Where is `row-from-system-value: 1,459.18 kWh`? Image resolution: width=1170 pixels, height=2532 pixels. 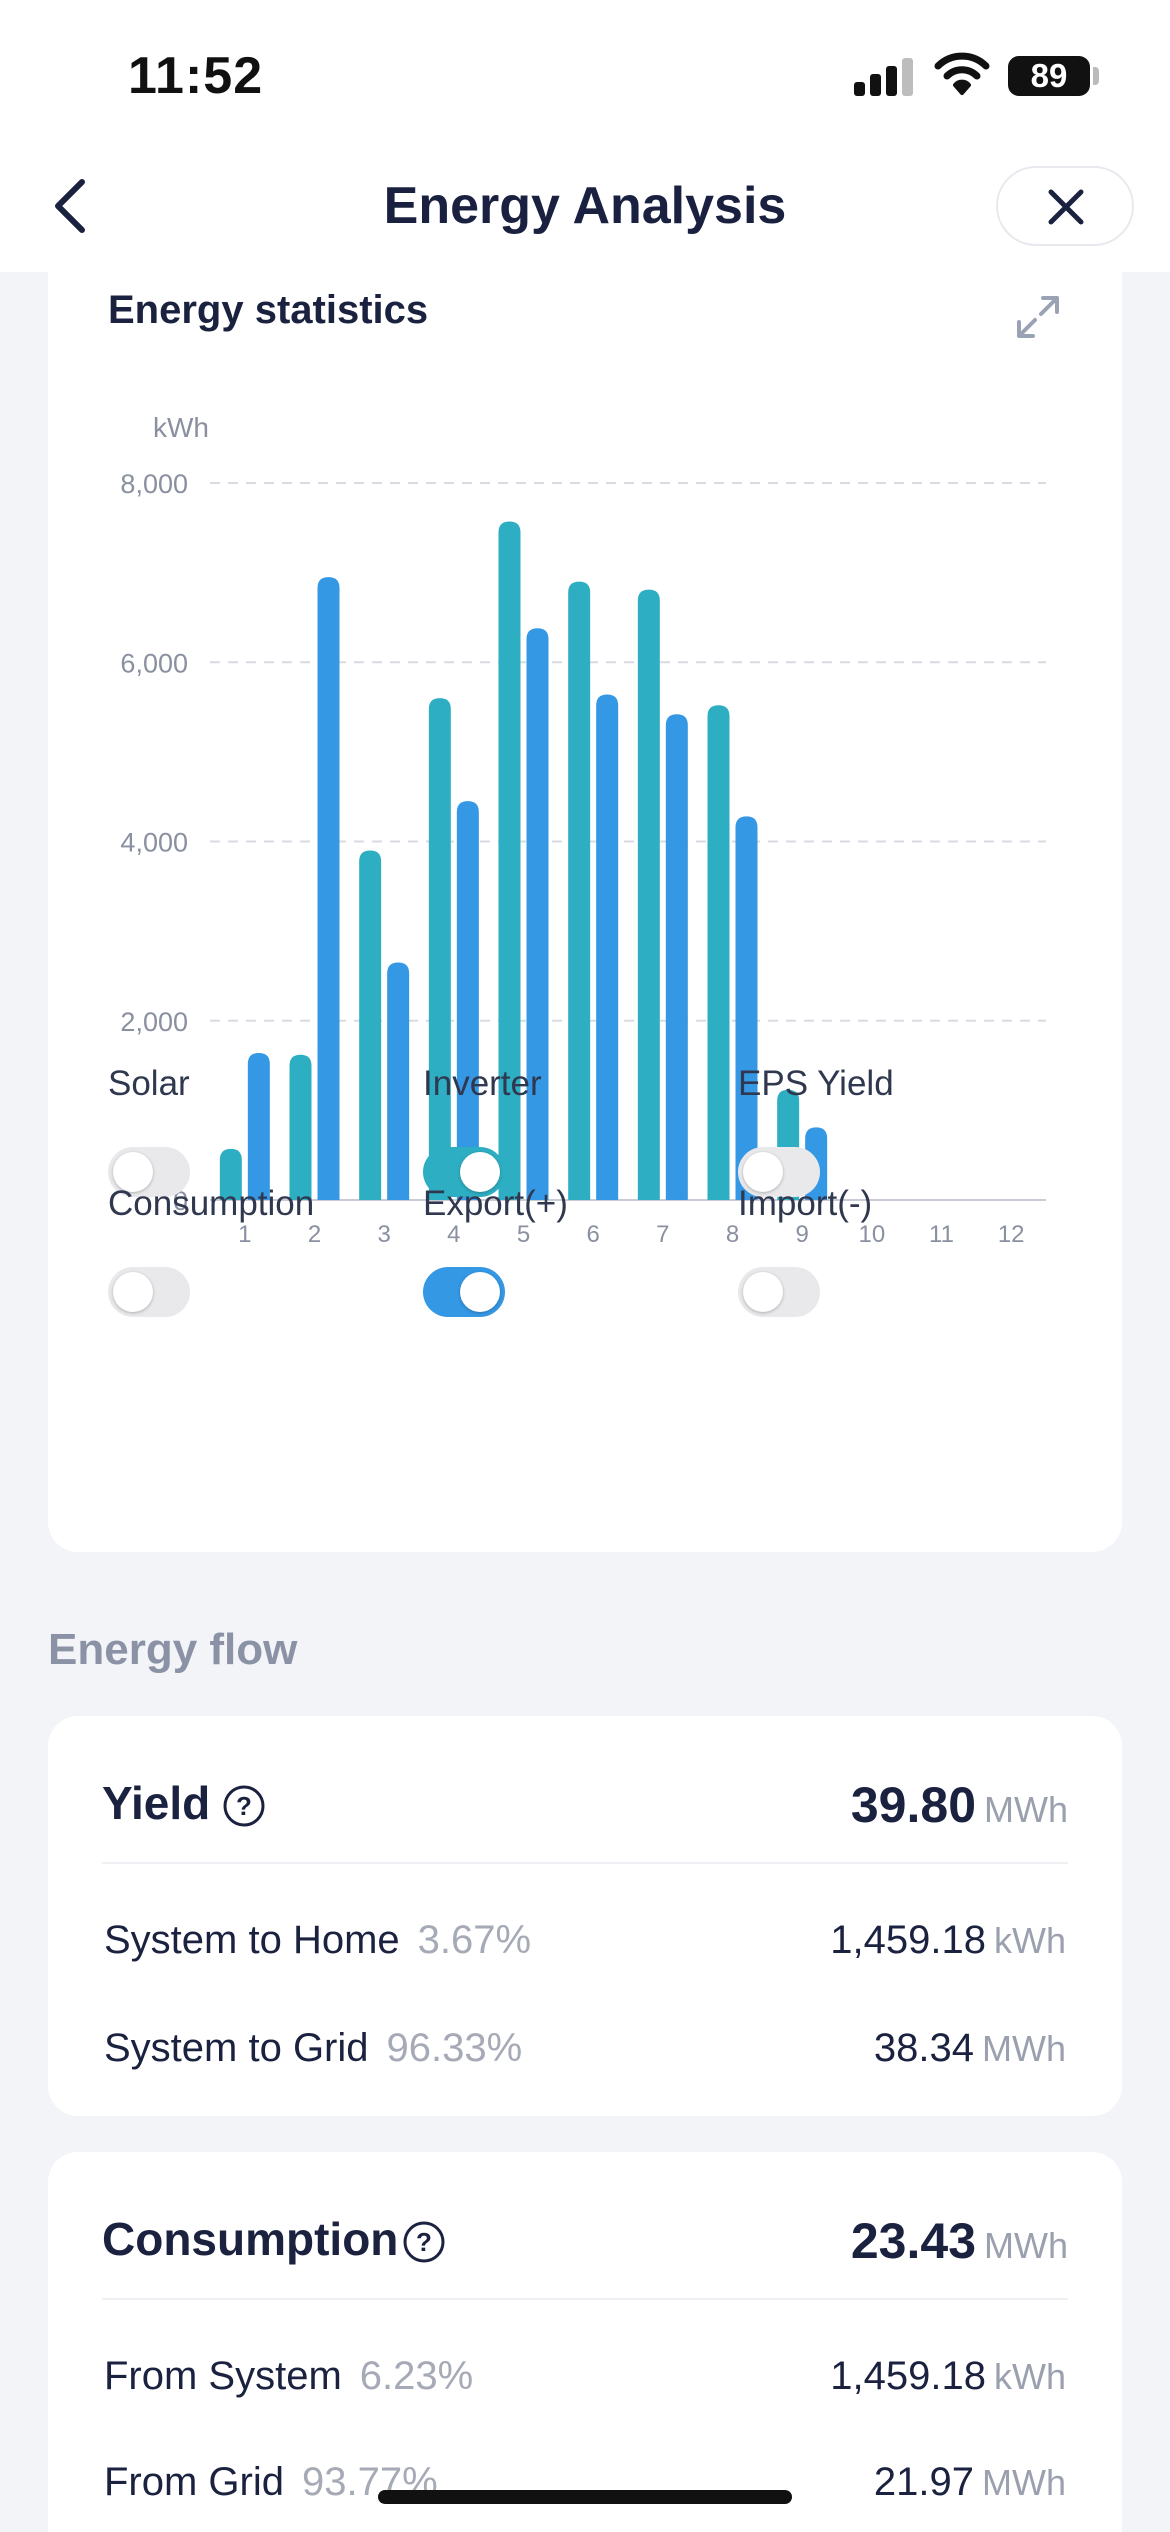
row-from-system-value: 1,459.18 kWh is located at coordinates (948, 2376).